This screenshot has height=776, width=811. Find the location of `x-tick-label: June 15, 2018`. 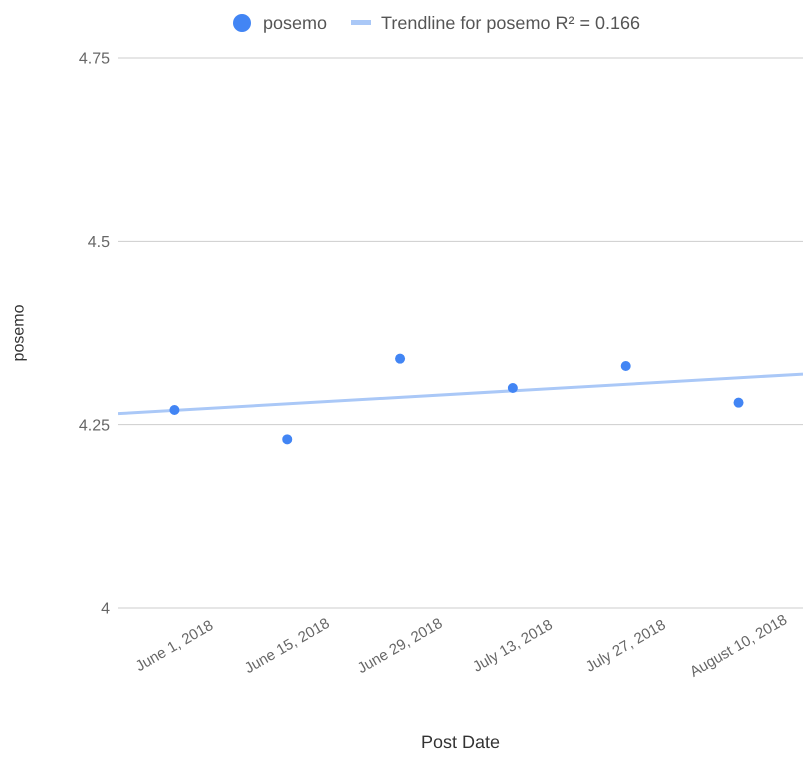

x-tick-label: June 15, 2018 is located at coordinates (287, 646).